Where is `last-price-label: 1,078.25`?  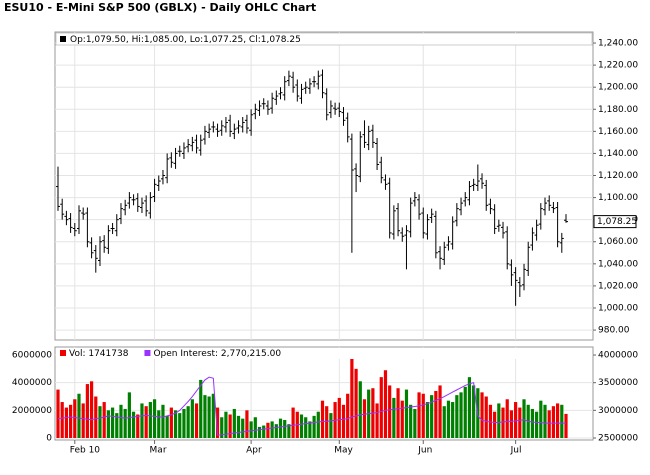 last-price-label: 1,078.25 is located at coordinates (617, 222).